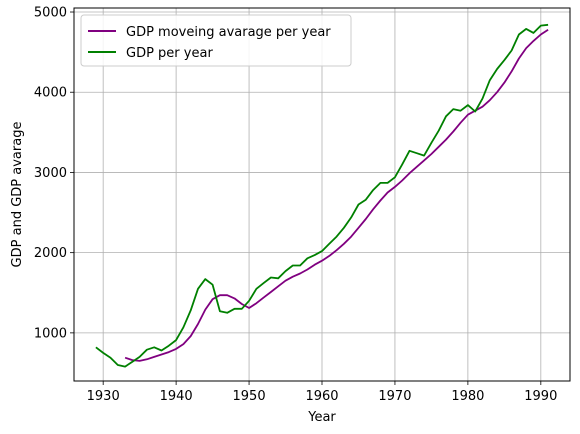  What do you see at coordinates (103, 396) in the screenshot?
I see `x-tick-label-1930: 1930` at bounding box center [103, 396].